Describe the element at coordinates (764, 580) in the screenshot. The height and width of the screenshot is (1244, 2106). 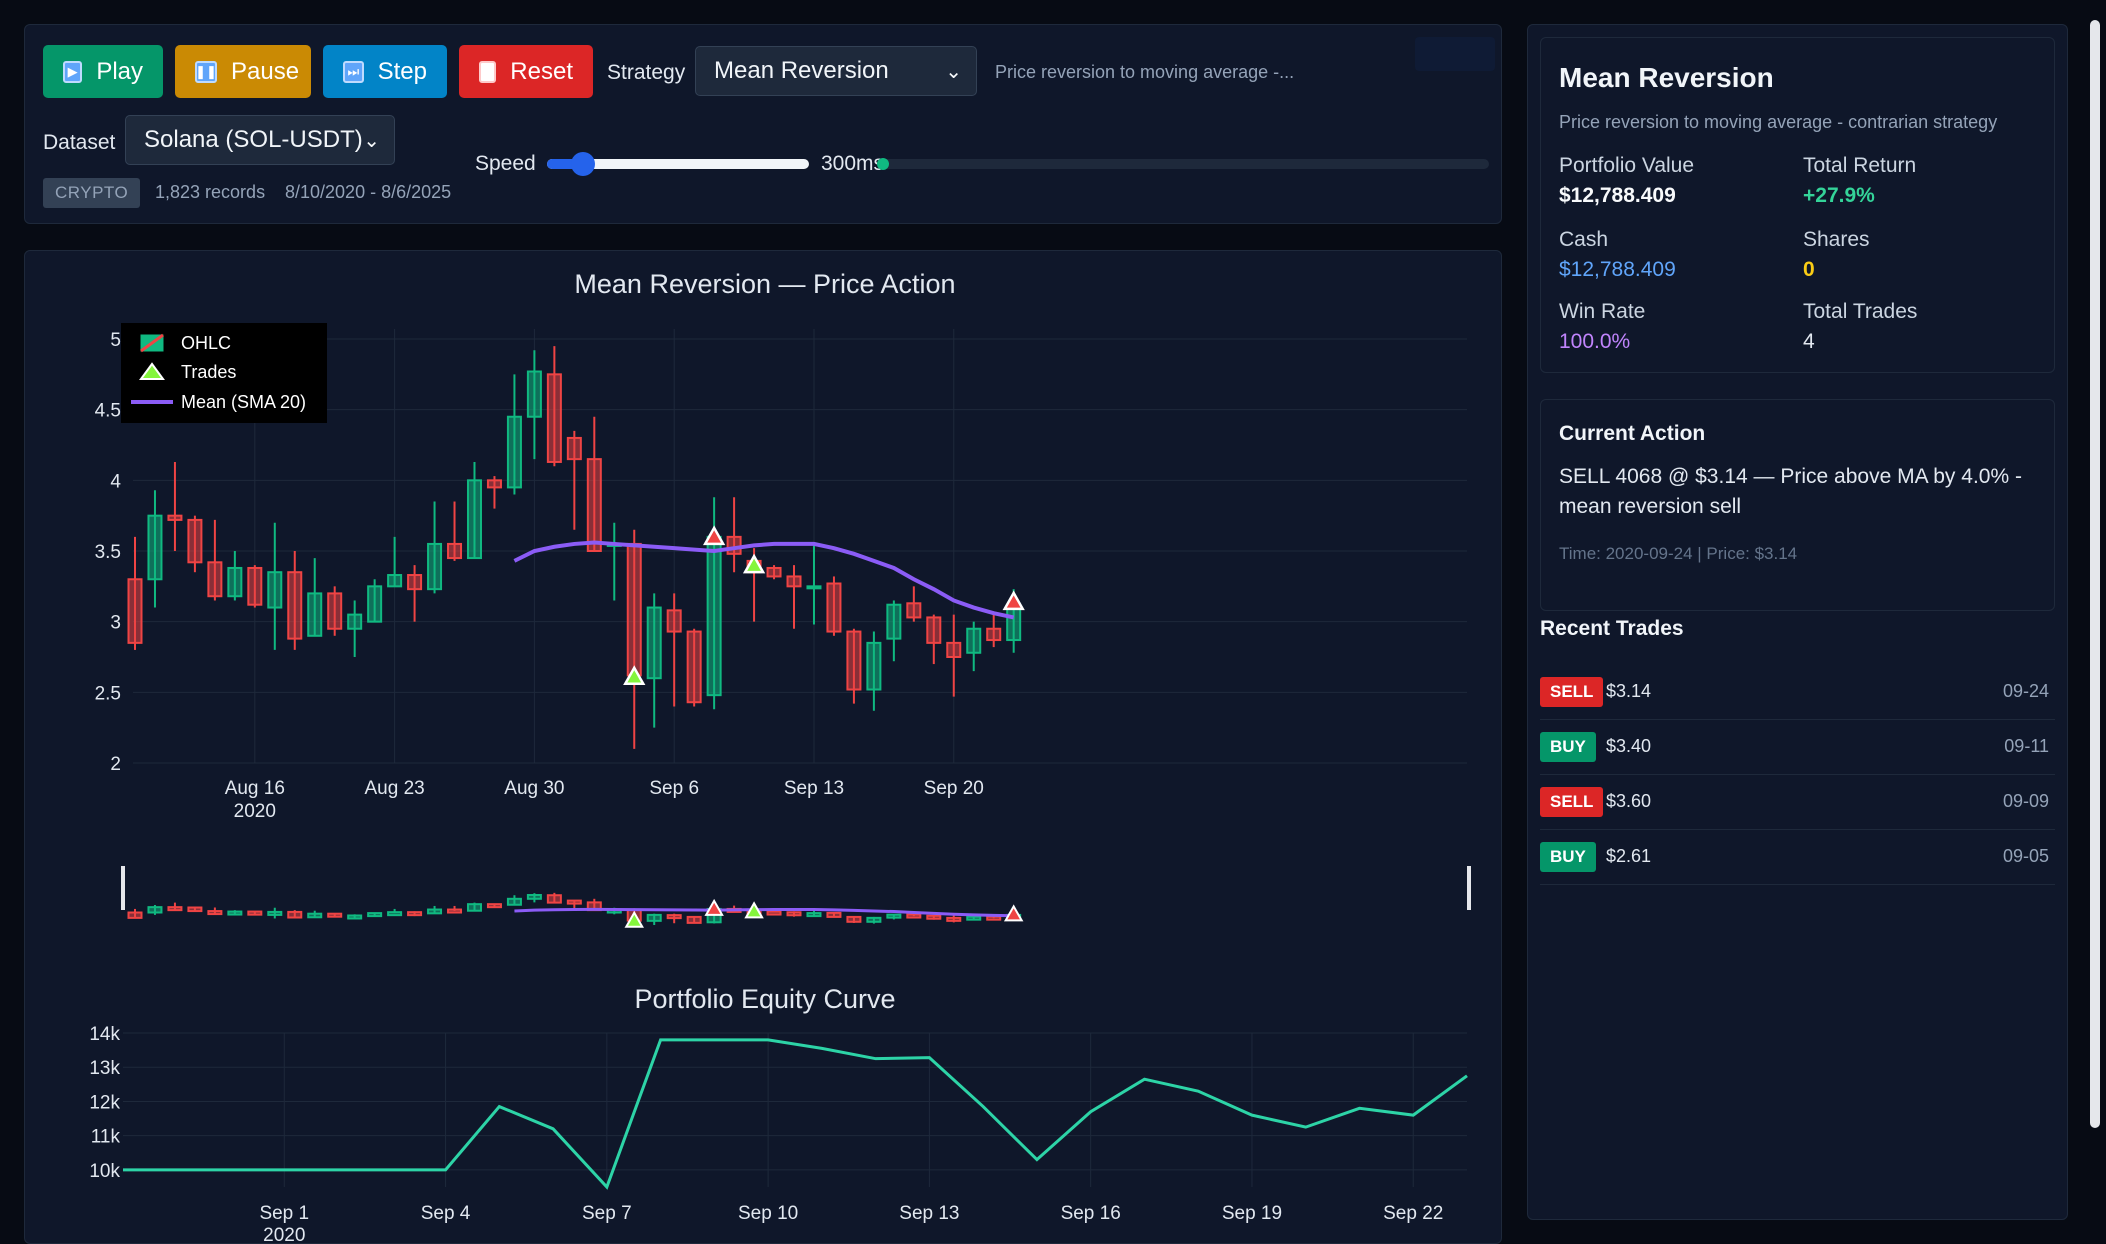
I see `sma-series` at that location.